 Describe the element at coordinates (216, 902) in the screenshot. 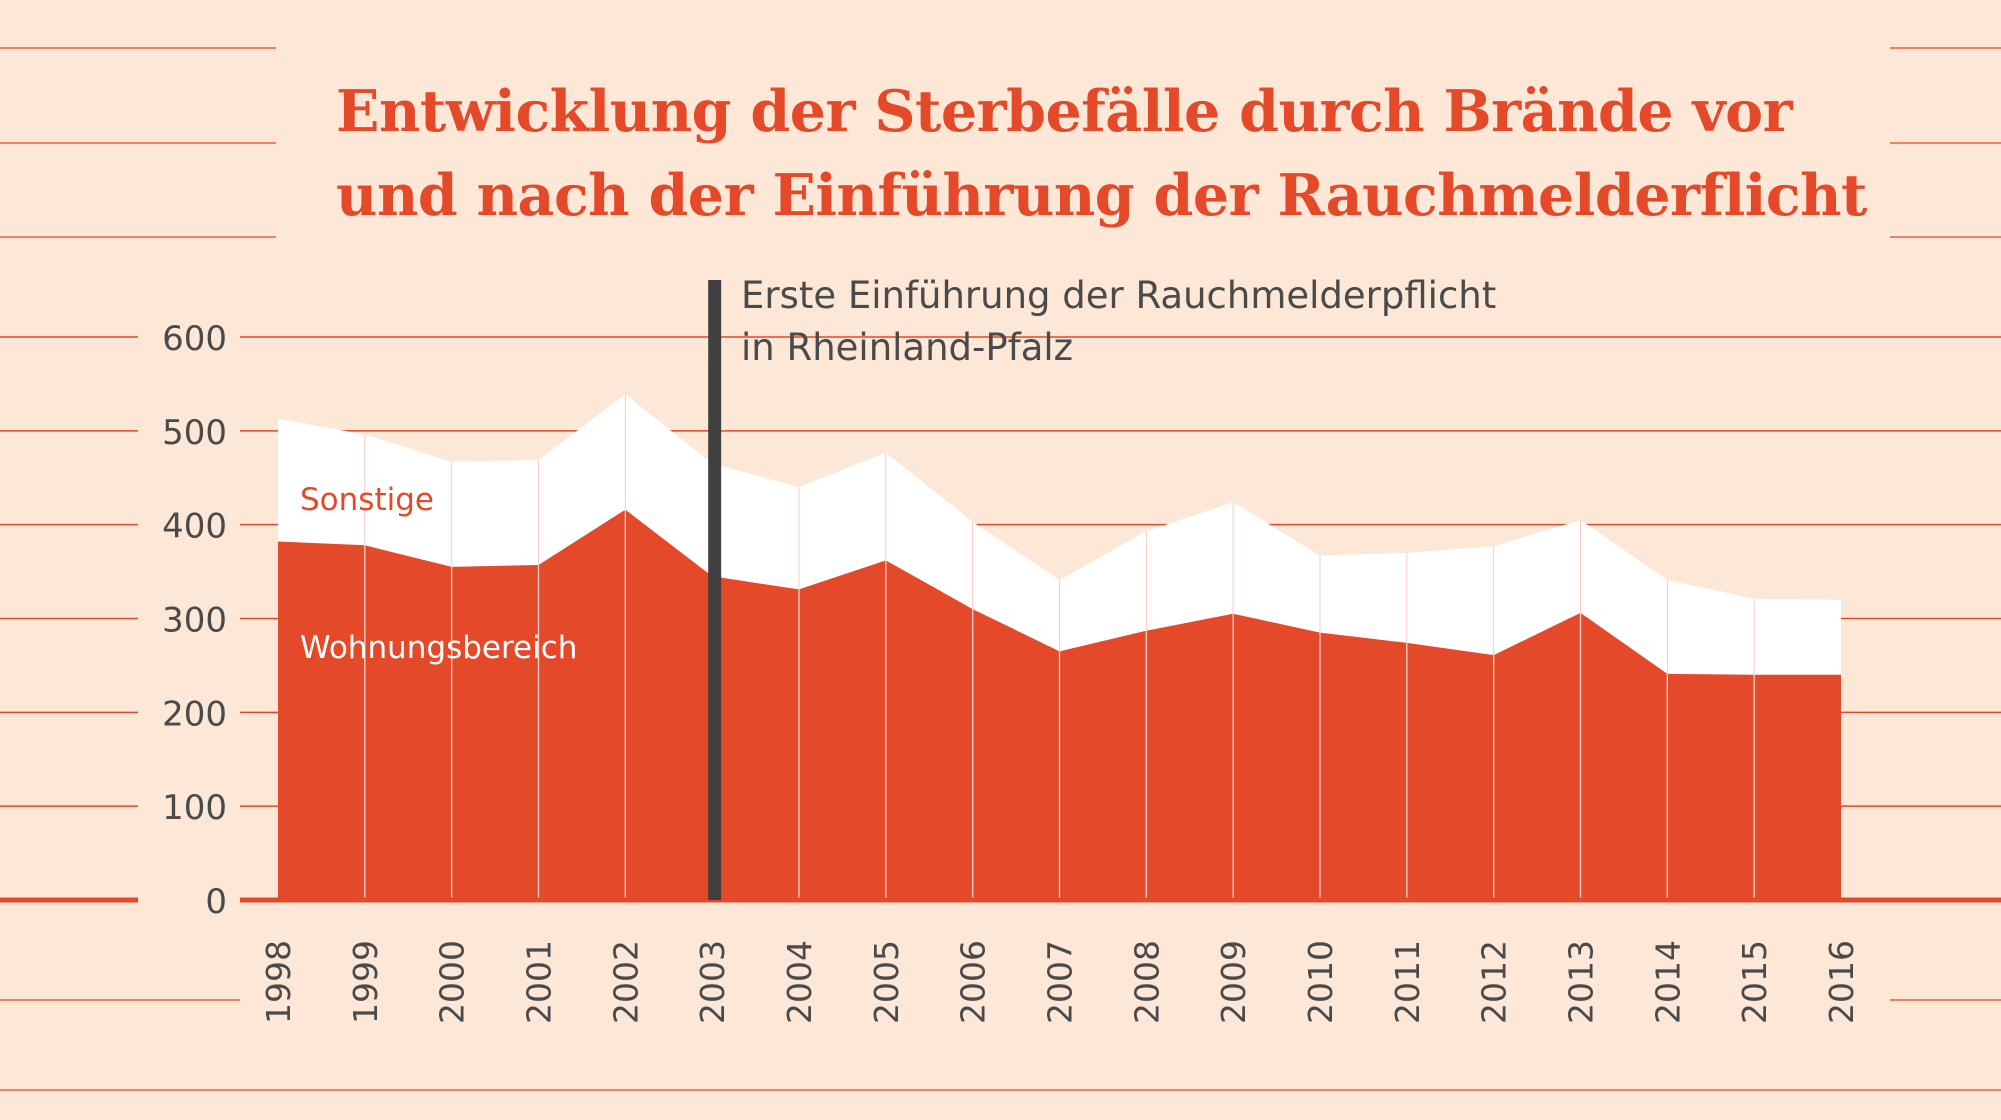

I see `y-tick-label: 0` at that location.